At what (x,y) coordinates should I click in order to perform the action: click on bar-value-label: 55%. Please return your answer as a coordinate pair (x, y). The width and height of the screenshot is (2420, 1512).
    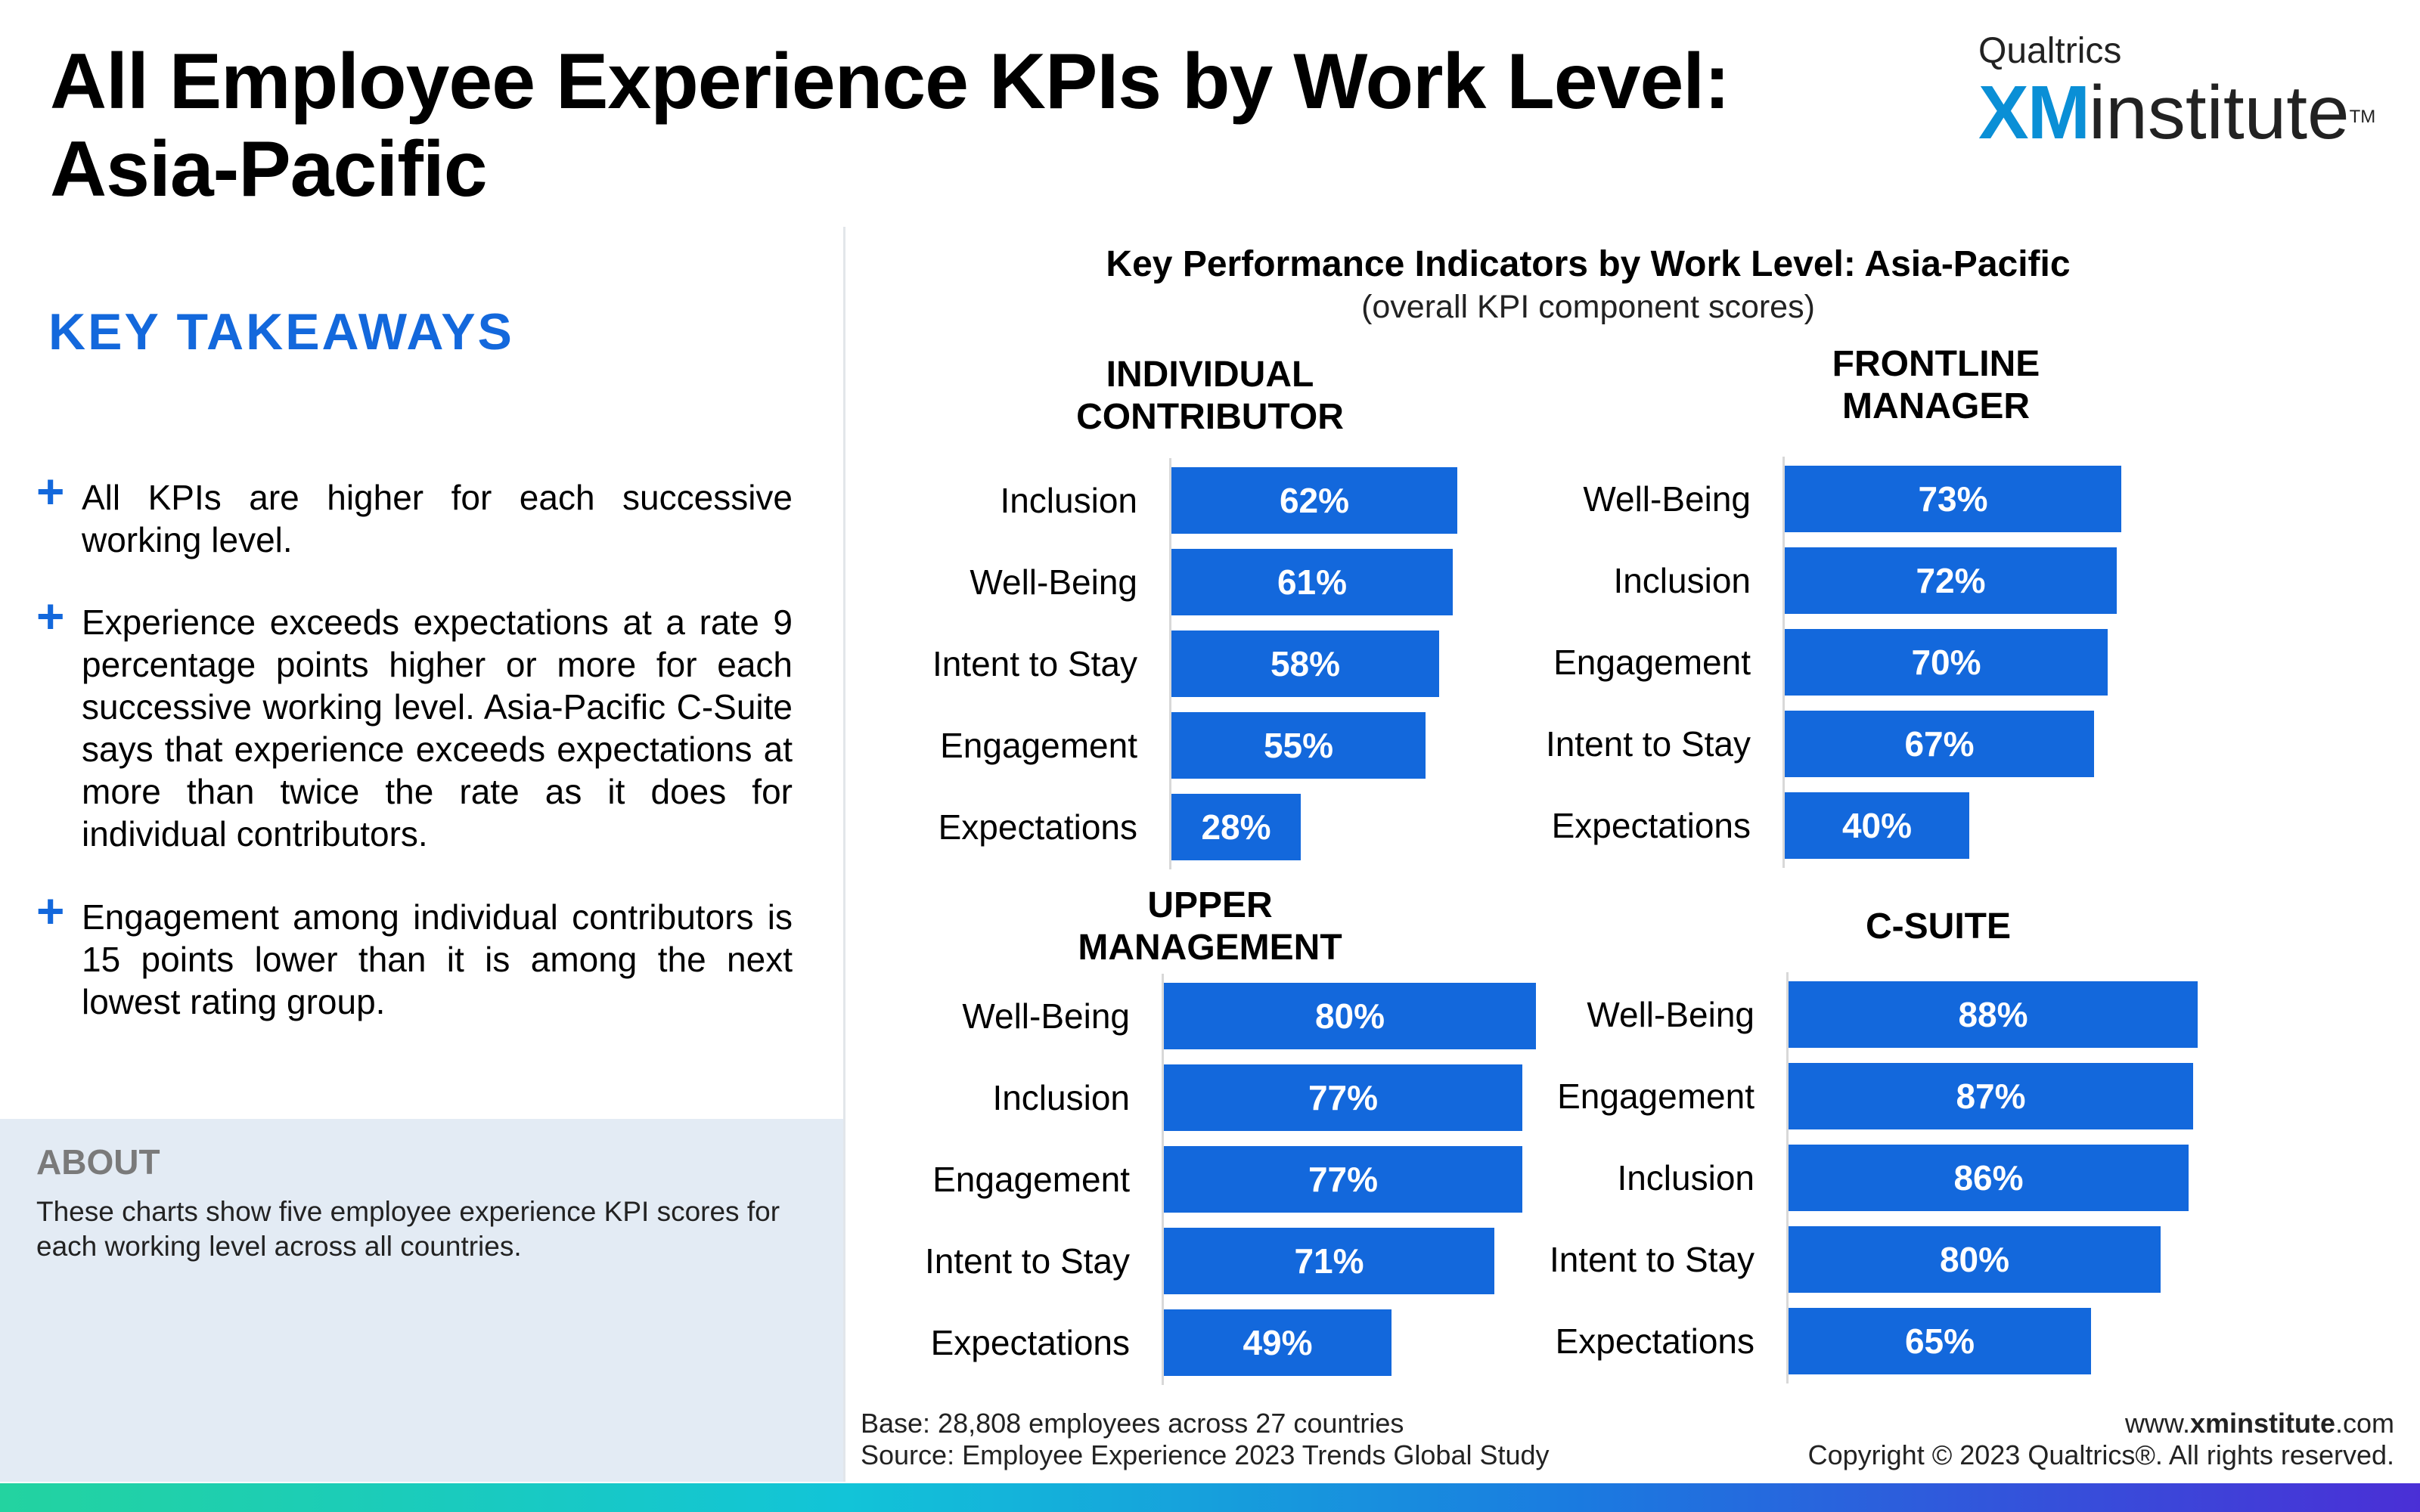
    Looking at the image, I should click on (1298, 745).